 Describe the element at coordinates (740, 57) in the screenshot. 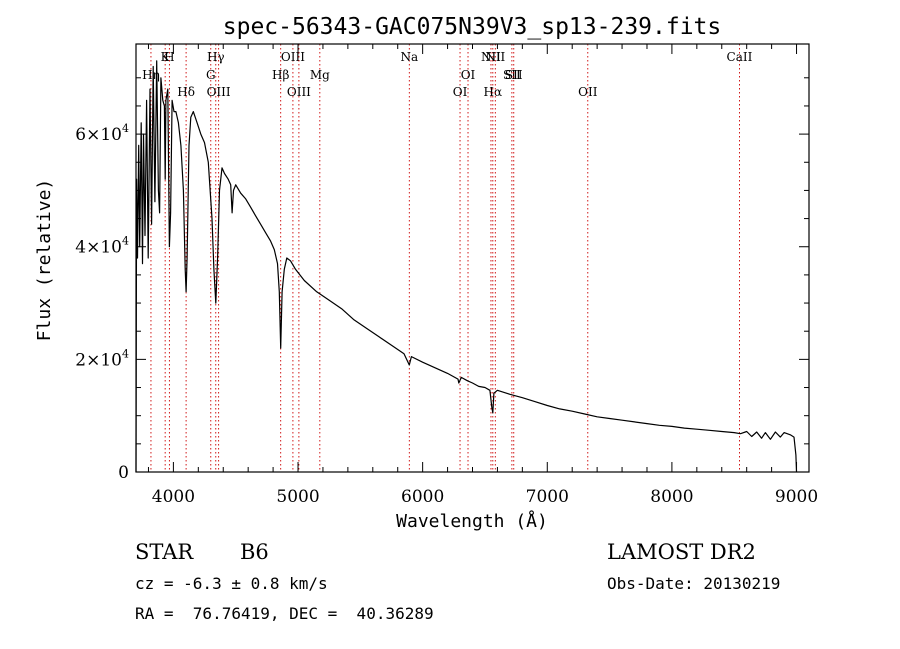

I see `line-marker-label: CaII` at that location.